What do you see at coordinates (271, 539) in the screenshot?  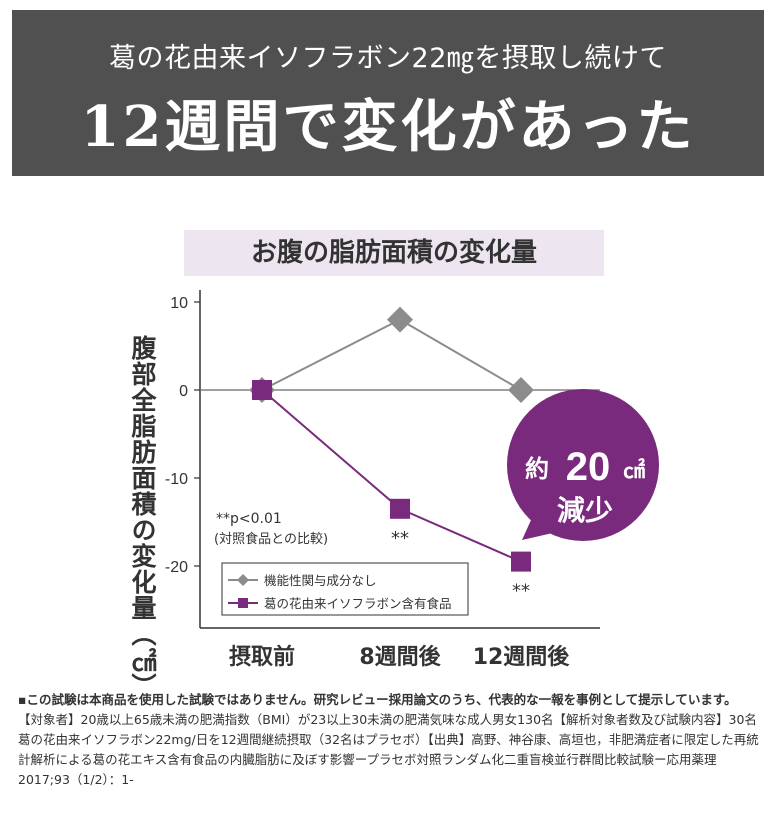 I see `significance-note-detail: (対照食品との比較)` at bounding box center [271, 539].